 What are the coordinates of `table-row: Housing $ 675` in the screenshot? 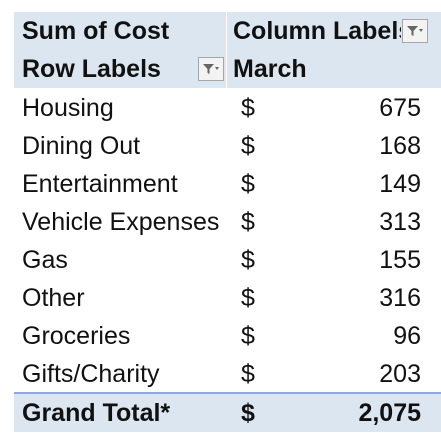 It's located at (220, 108).